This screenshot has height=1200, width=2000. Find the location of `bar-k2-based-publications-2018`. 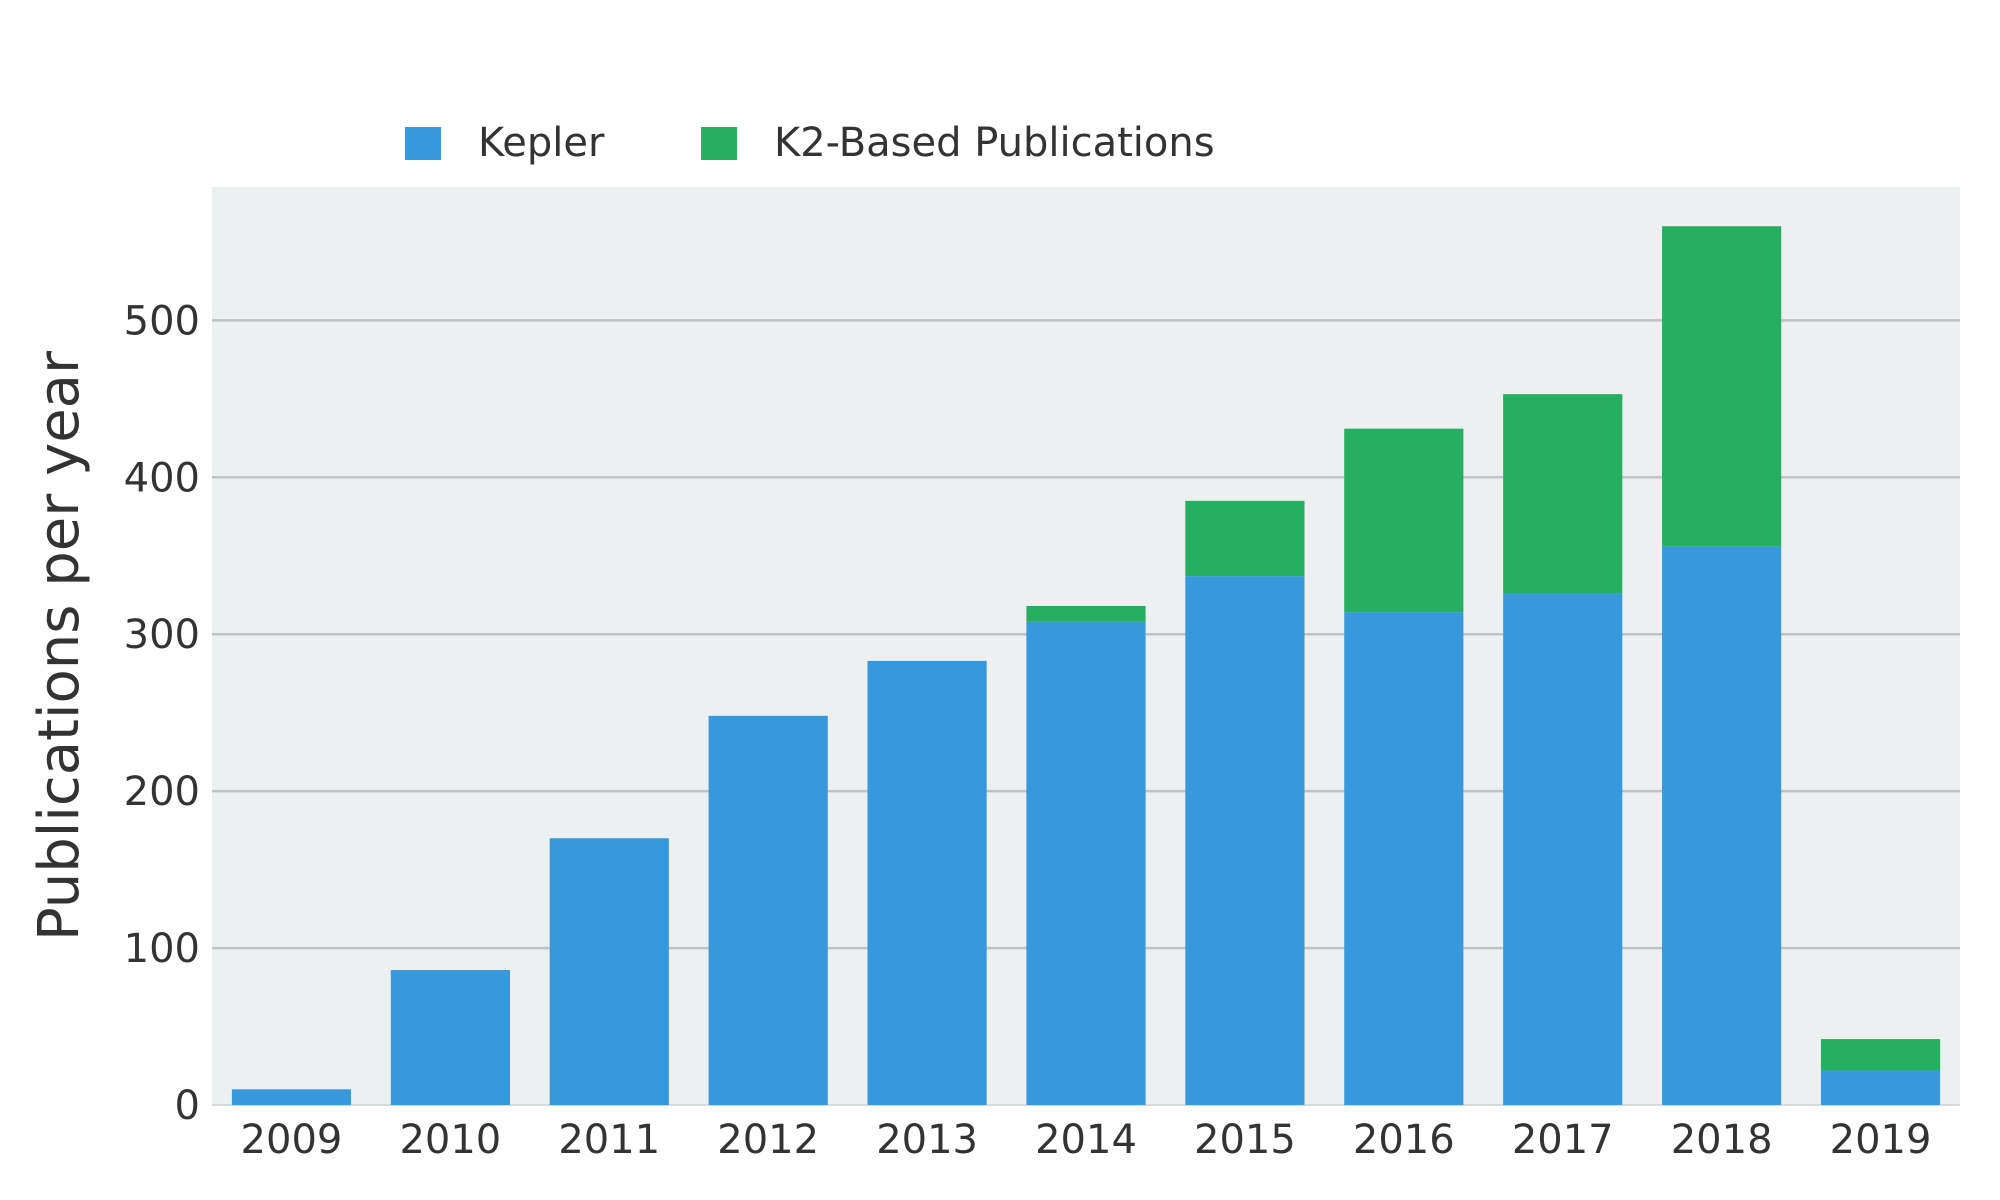

bar-k2-based-publications-2018 is located at coordinates (1722, 386).